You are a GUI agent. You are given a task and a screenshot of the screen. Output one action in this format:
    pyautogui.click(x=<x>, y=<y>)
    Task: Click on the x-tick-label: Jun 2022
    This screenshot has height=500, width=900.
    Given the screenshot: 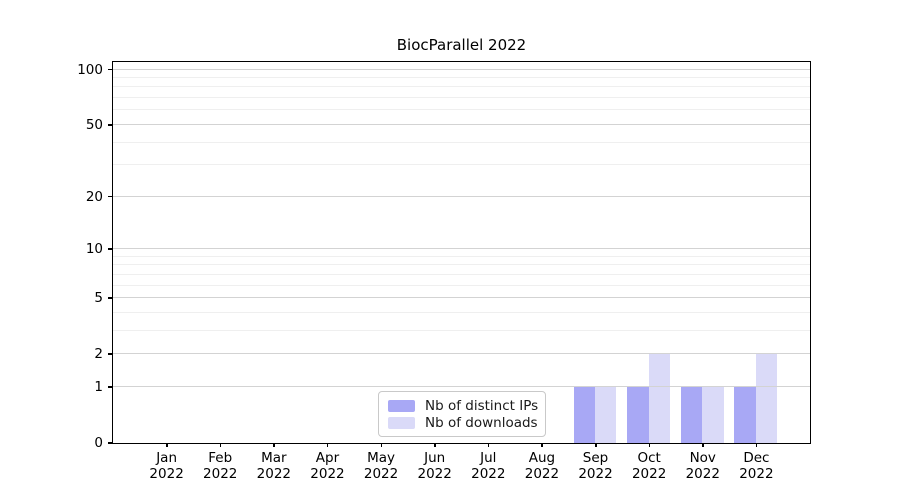 What is the action you would take?
    pyautogui.click(x=434, y=466)
    